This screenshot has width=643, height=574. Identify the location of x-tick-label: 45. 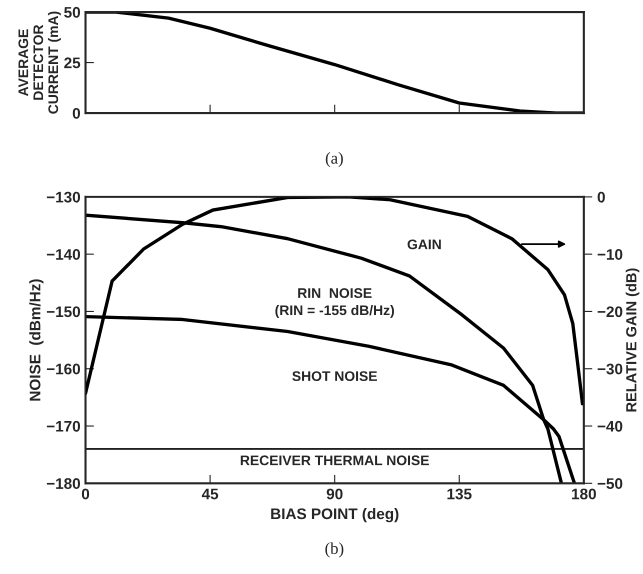
(210, 494).